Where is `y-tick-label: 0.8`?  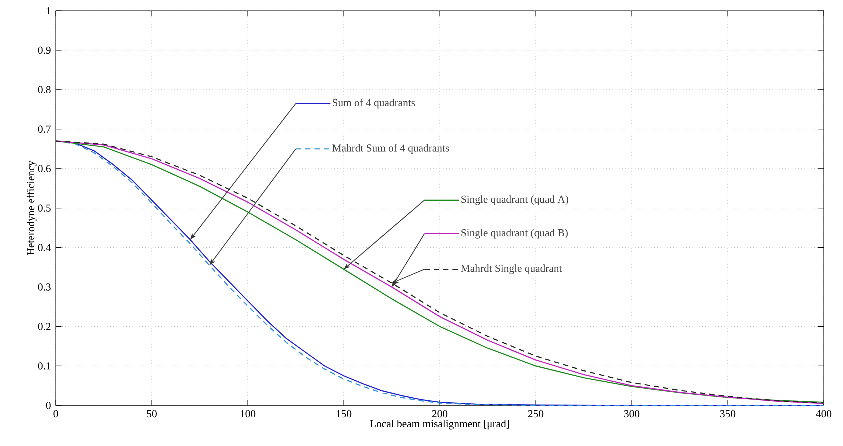 y-tick-label: 0.8 is located at coordinates (44, 90).